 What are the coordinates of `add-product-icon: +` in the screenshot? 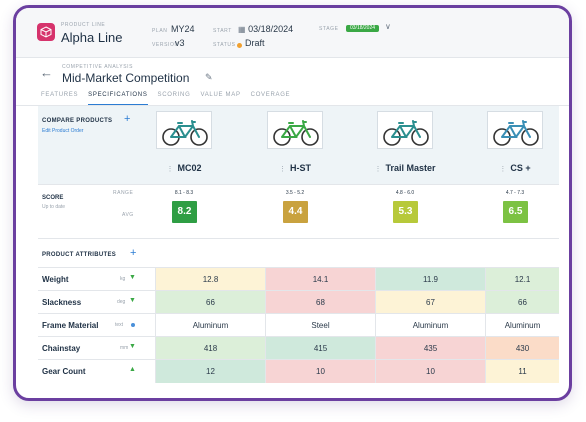 It's located at (127, 119).